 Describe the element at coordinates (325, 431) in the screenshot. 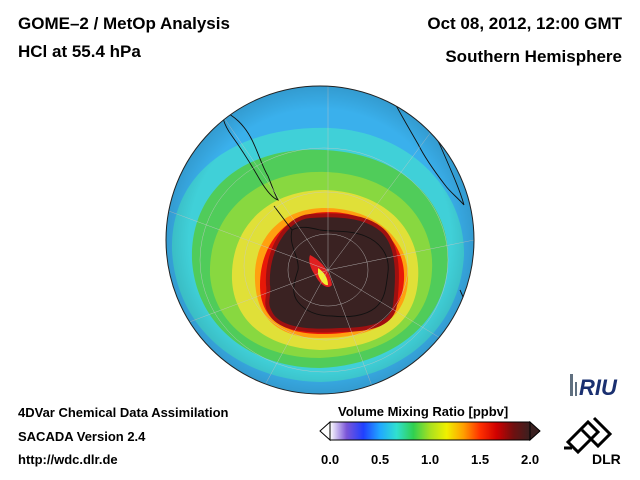

I see `colorbar-low-arrow` at that location.